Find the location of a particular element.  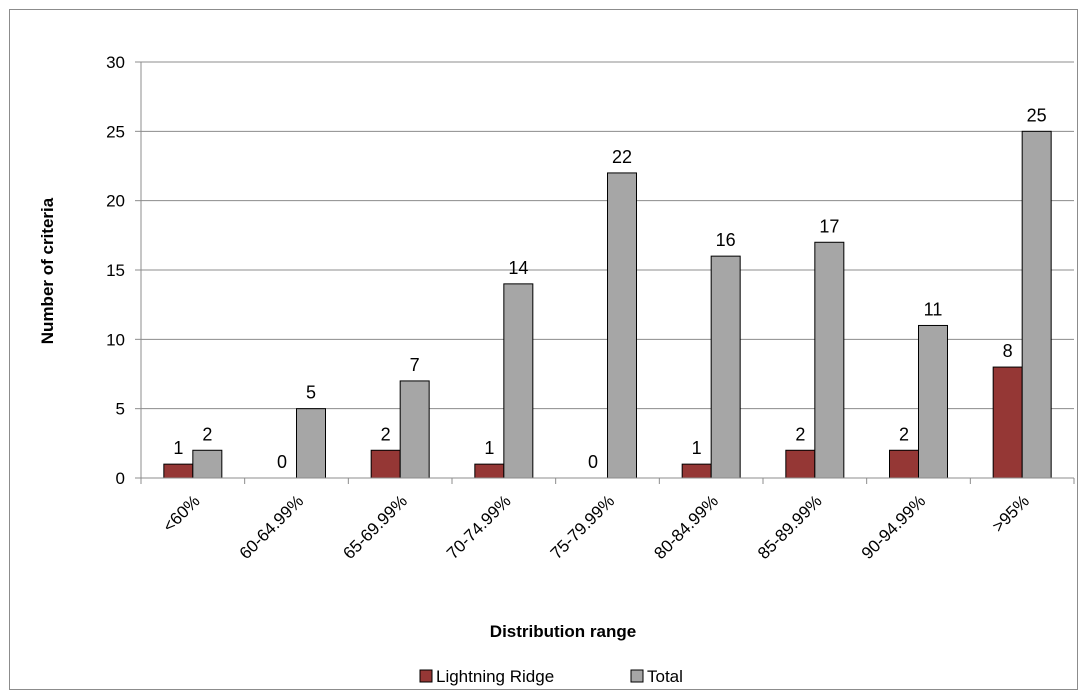

y-axis-title: Number of criteria is located at coordinates (47, 270).